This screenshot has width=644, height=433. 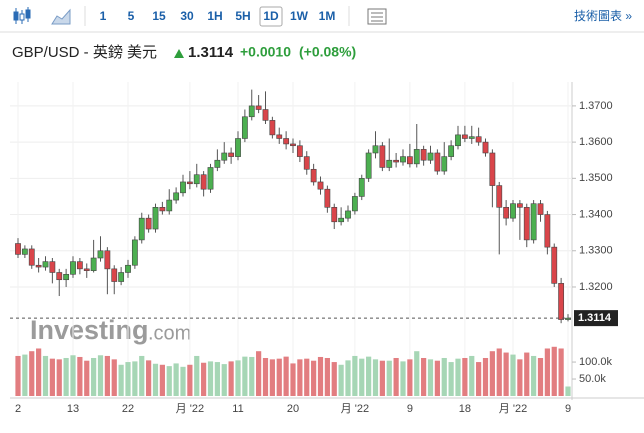 What do you see at coordinates (596, 251) in the screenshot?
I see `y-tick-label: 1.3300` at bounding box center [596, 251].